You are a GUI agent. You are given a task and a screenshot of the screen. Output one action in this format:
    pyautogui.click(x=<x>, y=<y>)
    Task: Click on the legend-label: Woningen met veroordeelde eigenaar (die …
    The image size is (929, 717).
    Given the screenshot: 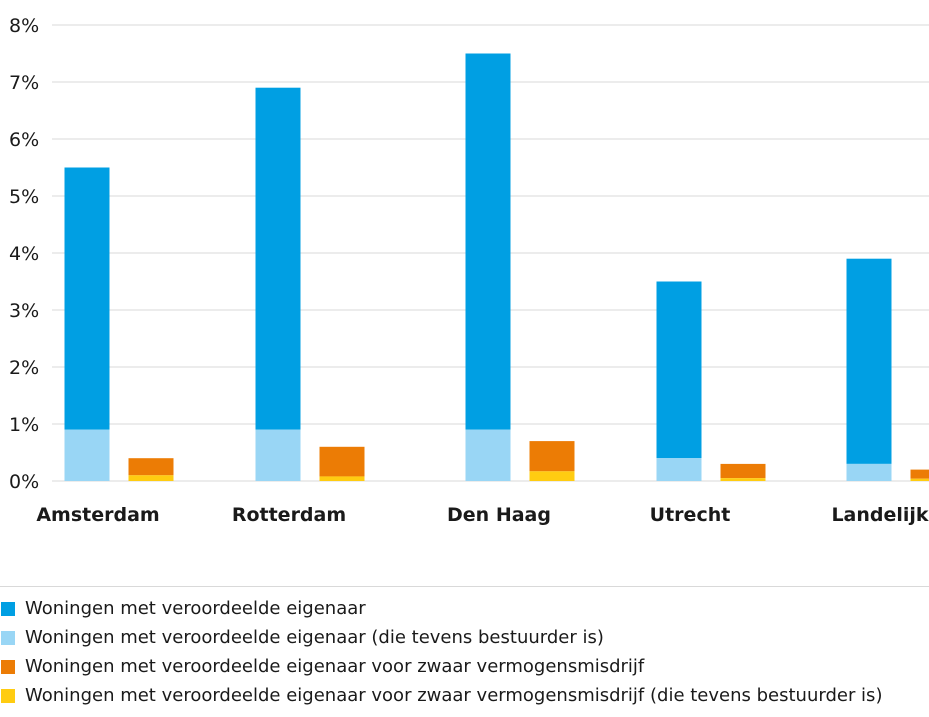 What is the action you would take?
    pyautogui.click(x=314, y=637)
    